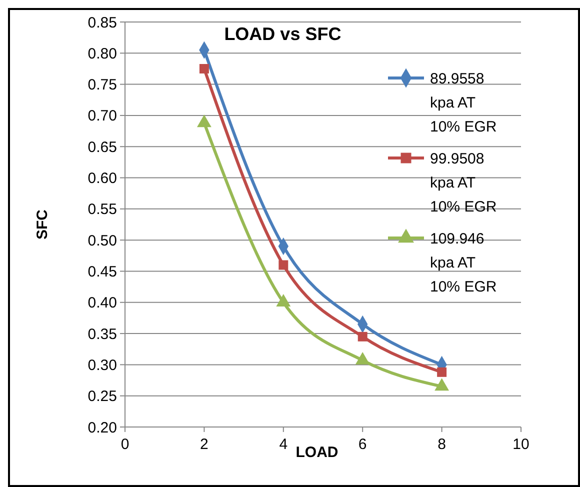 Image resolution: width=580 pixels, height=487 pixels. Describe the element at coordinates (463, 103) in the screenshot. I see `legend-label: 89.9558 kpa AT 10% EGR` at that location.